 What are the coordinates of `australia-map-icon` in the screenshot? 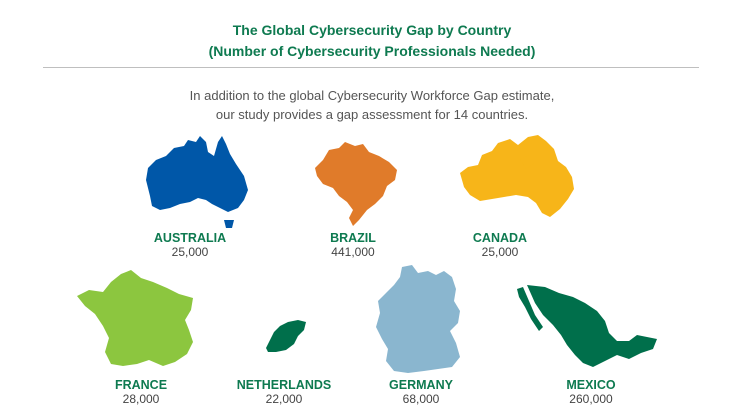 It's located at (197, 182).